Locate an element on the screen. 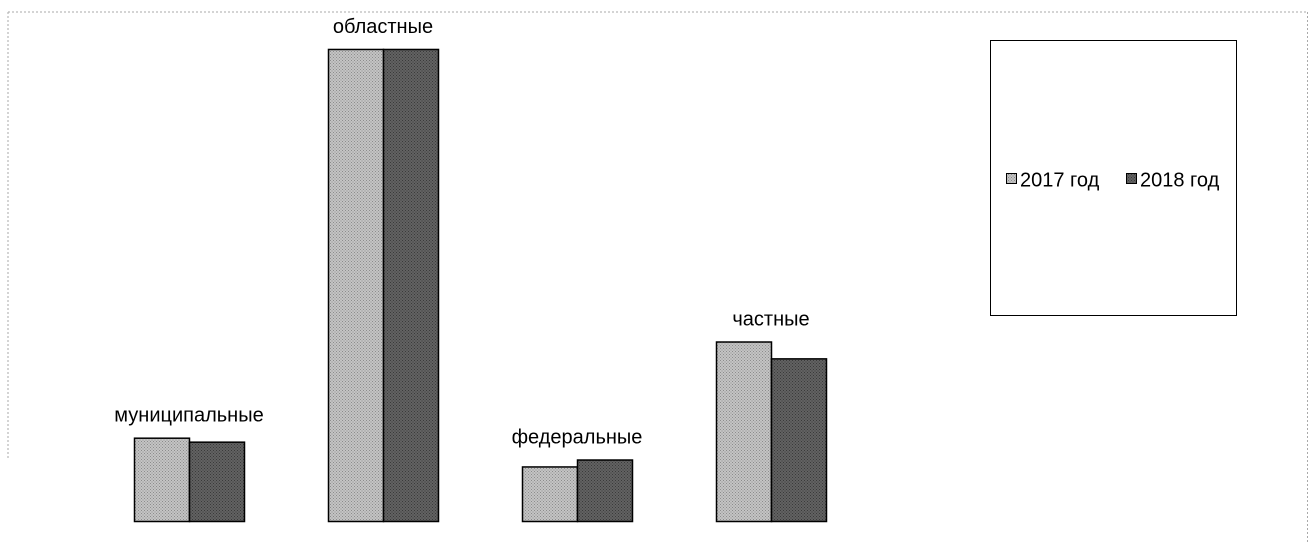 This screenshot has height=543, width=1309. bar-2017-год-1 is located at coordinates (356, 285).